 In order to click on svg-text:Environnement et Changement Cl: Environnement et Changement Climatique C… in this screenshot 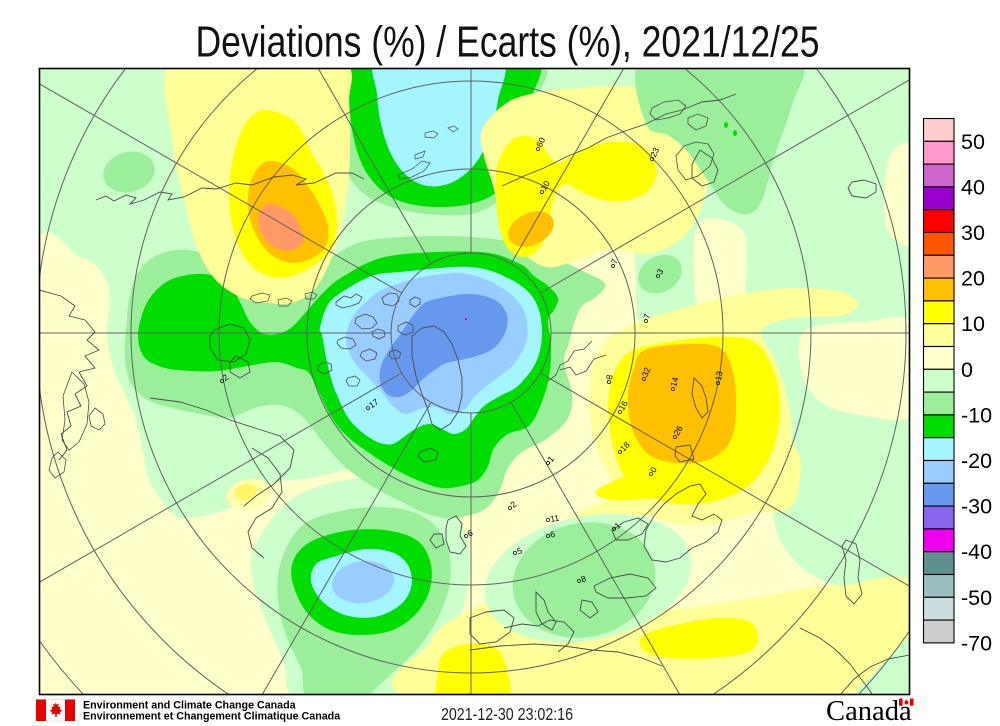, I will do `click(212, 717)`.